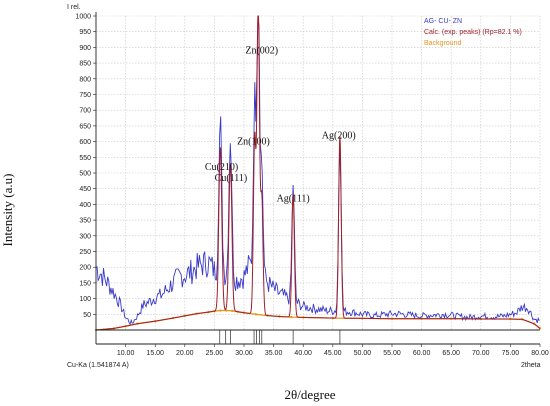 The width and height of the screenshot is (550, 406). What do you see at coordinates (451, 353) in the screenshot?
I see `x-tick-label: 65.00` at bounding box center [451, 353].